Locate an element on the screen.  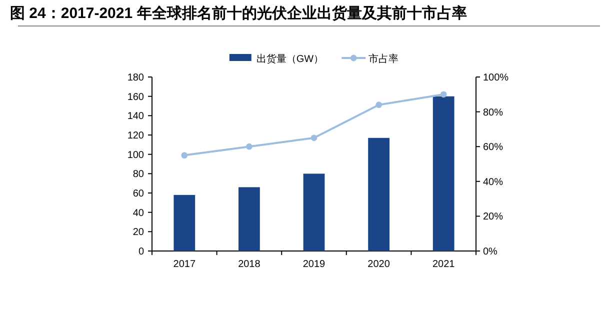
y-tick-label: 100 is located at coordinates (135, 155).